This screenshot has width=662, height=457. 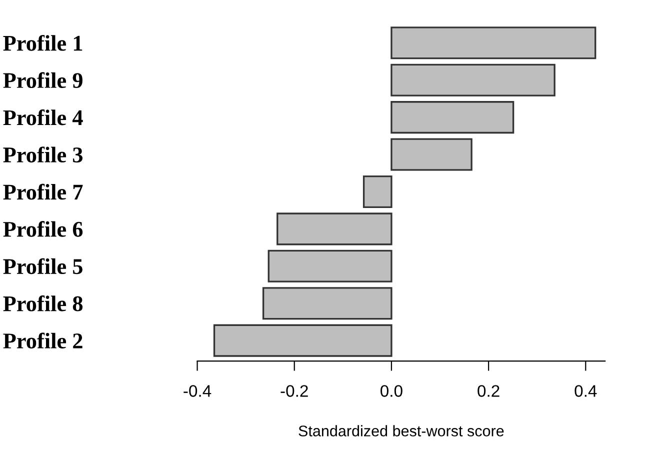 What do you see at coordinates (43, 303) in the screenshot?
I see `y-tick-label: Profile 8` at bounding box center [43, 303].